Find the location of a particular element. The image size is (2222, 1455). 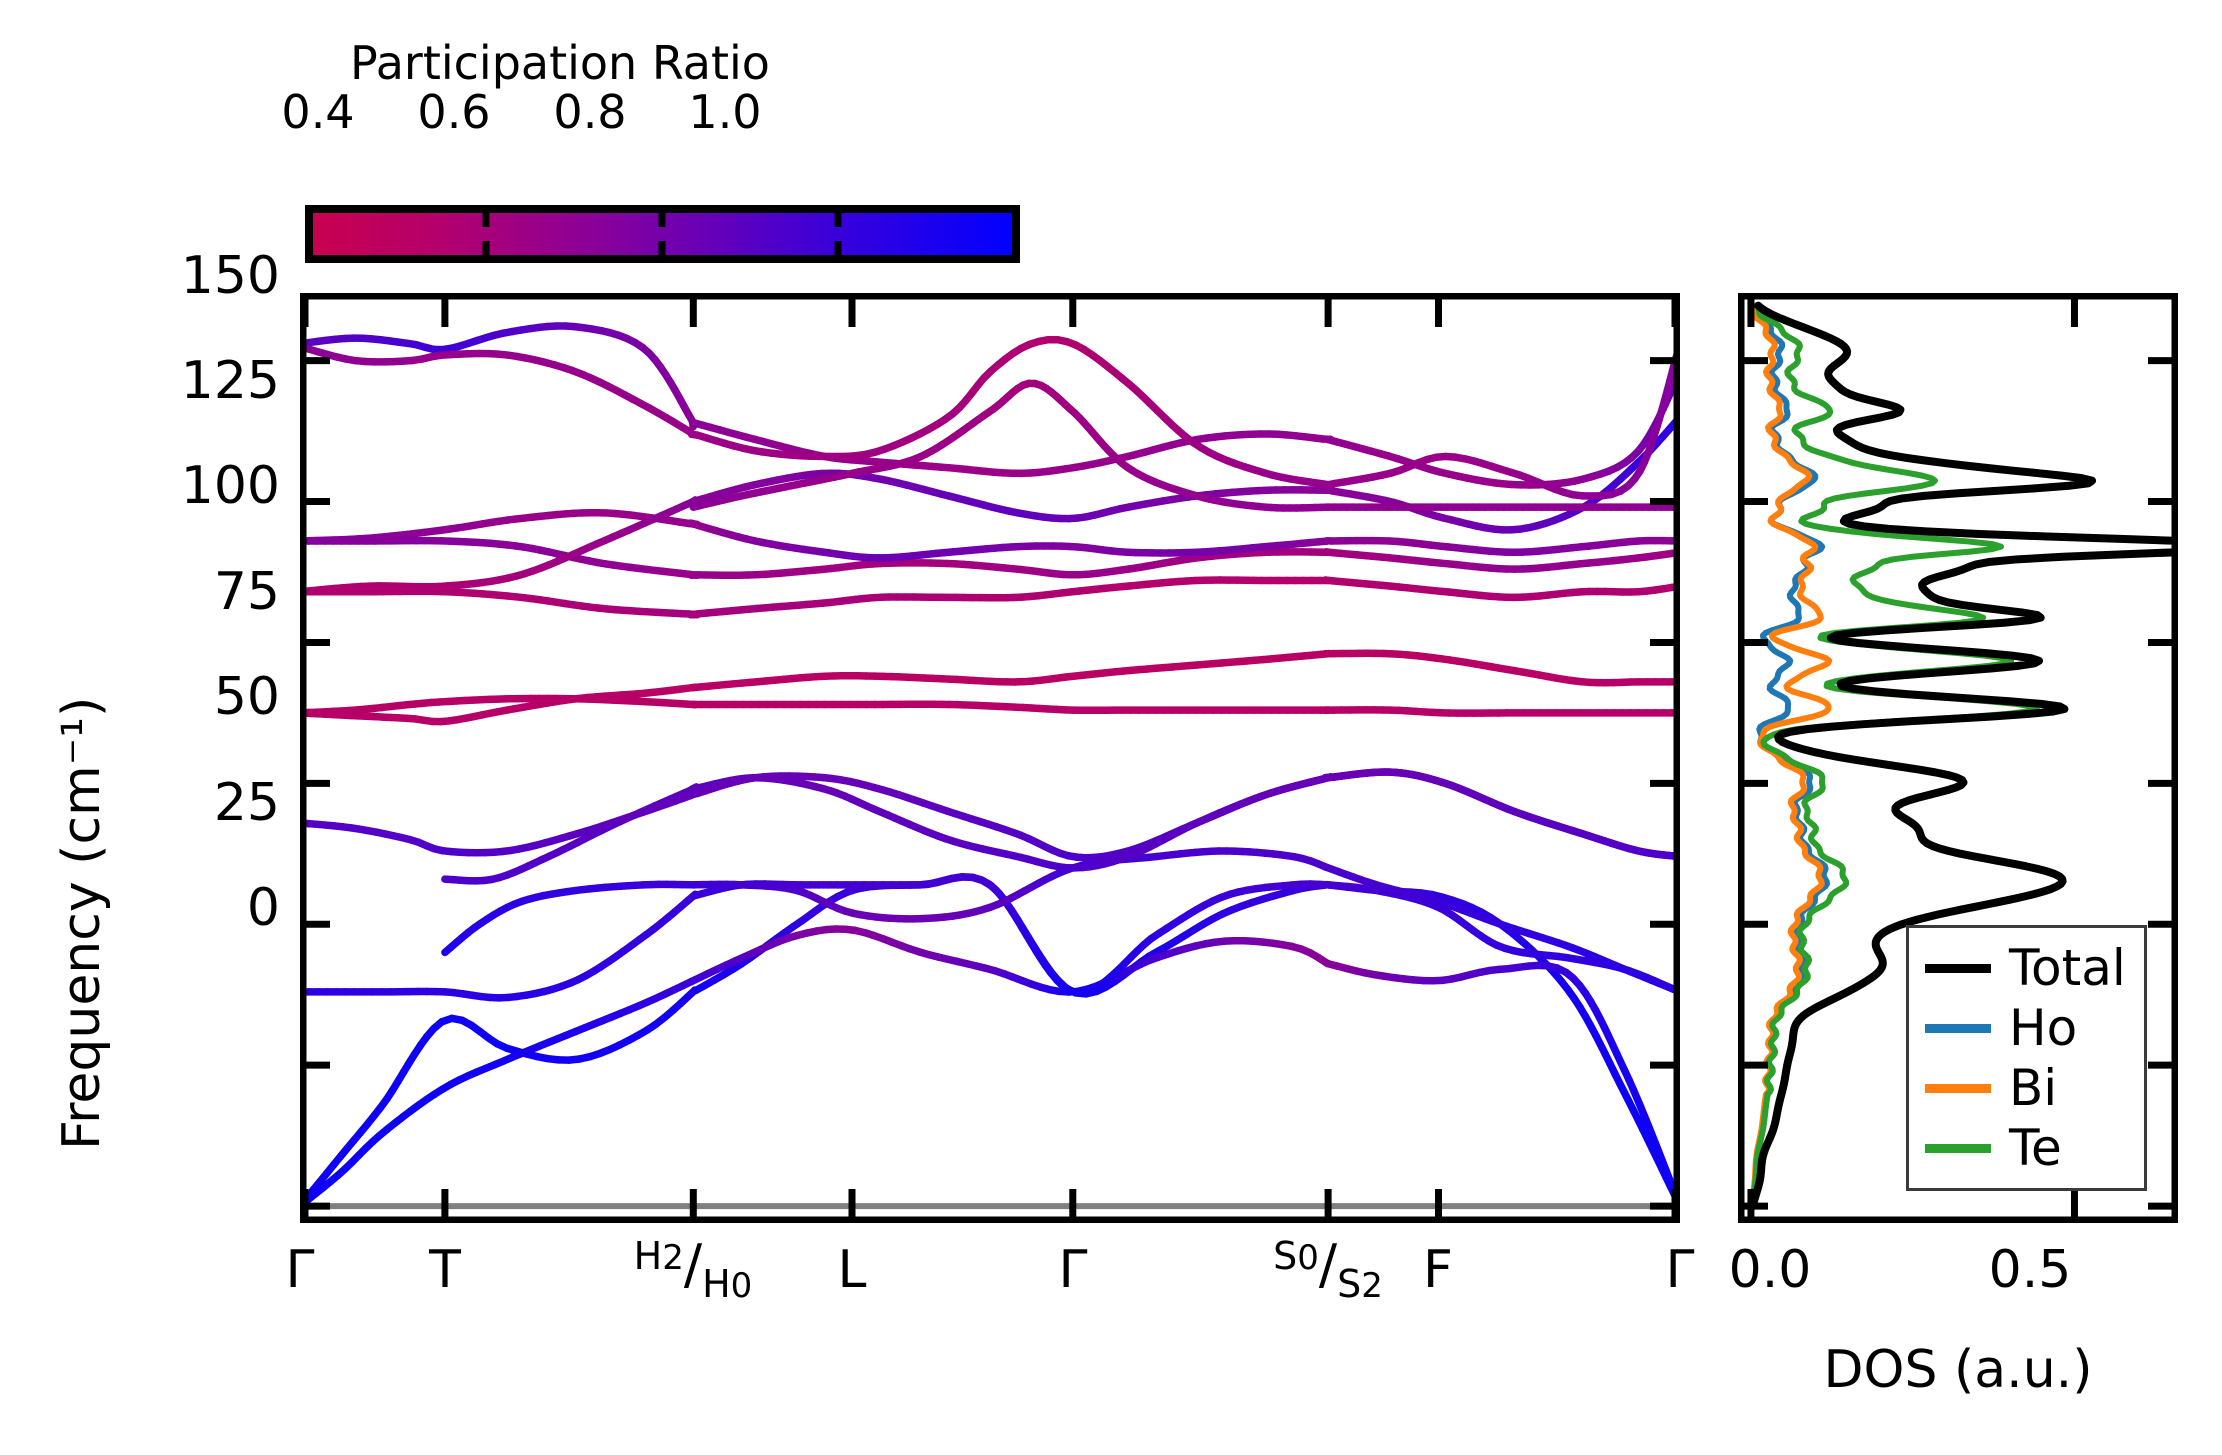

x-tick-H0-den: H0 is located at coordinates (727, 1284).